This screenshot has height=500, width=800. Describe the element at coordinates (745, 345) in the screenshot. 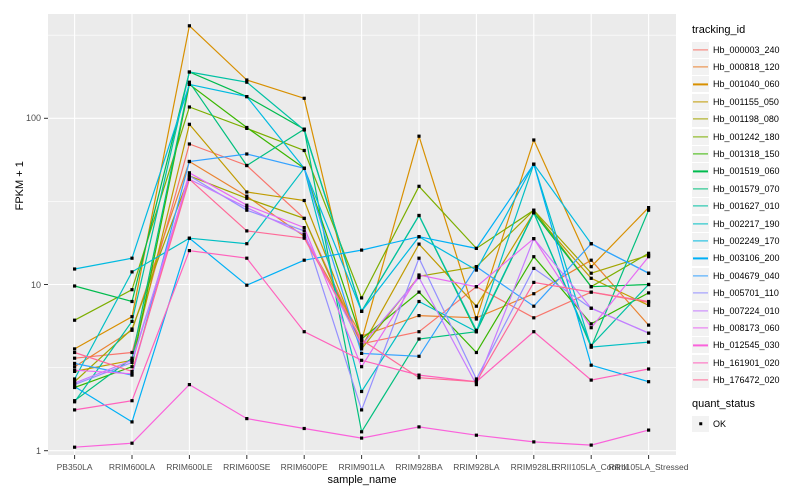

I see `legend-item-Hb_012545_030: Hb_012545_030` at that location.